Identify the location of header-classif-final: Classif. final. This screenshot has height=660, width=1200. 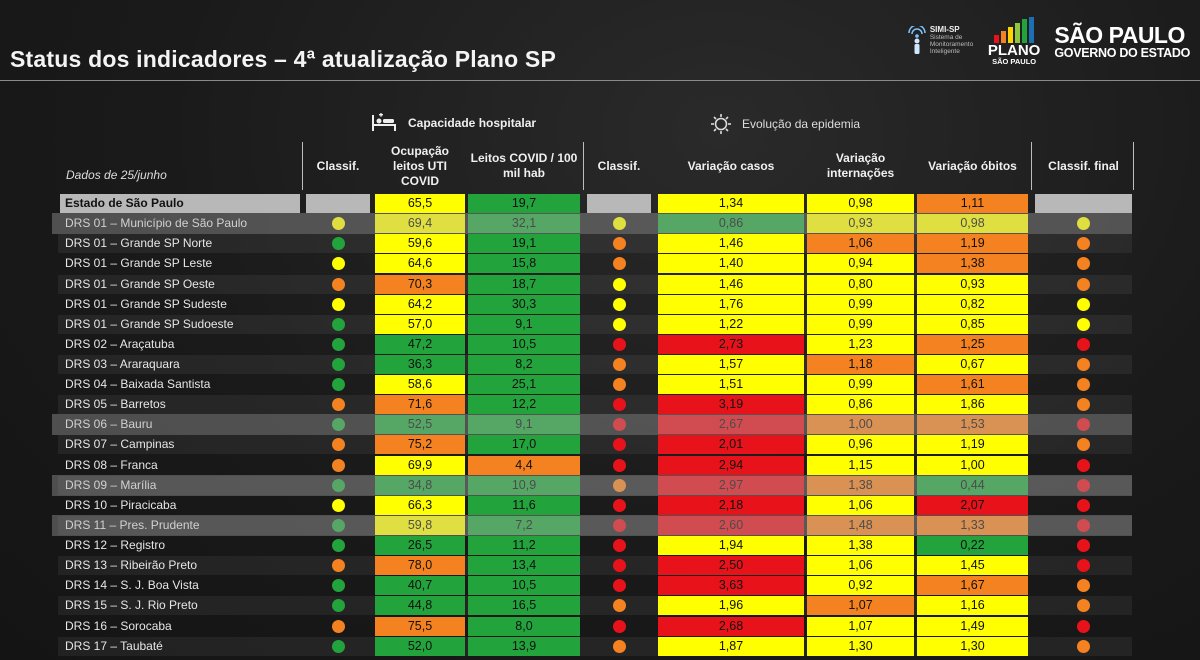
(1083, 165).